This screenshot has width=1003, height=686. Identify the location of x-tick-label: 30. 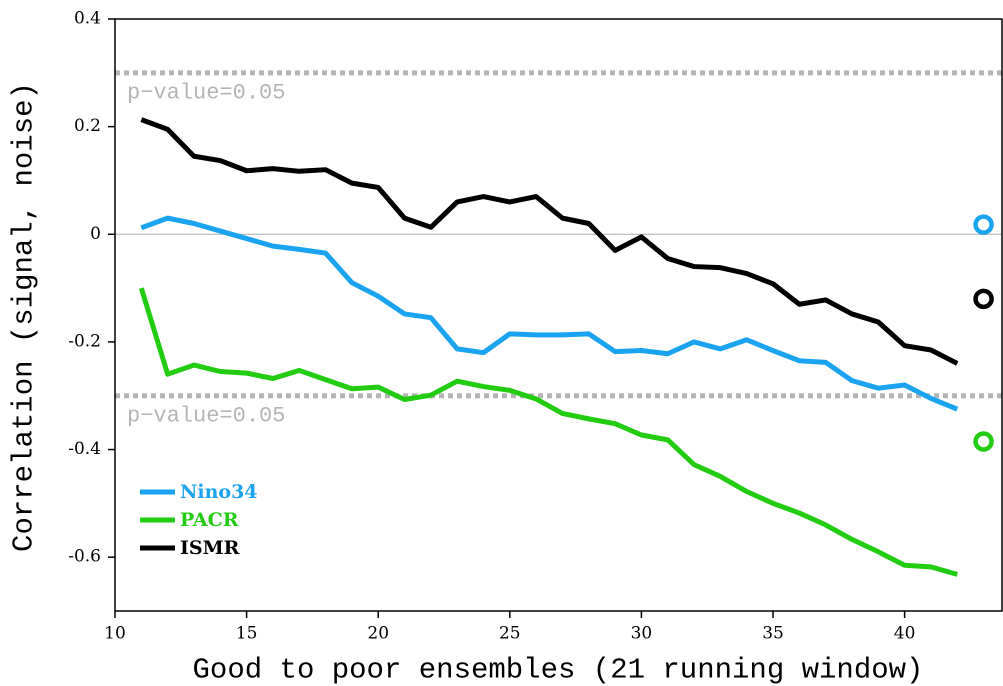
(642, 634).